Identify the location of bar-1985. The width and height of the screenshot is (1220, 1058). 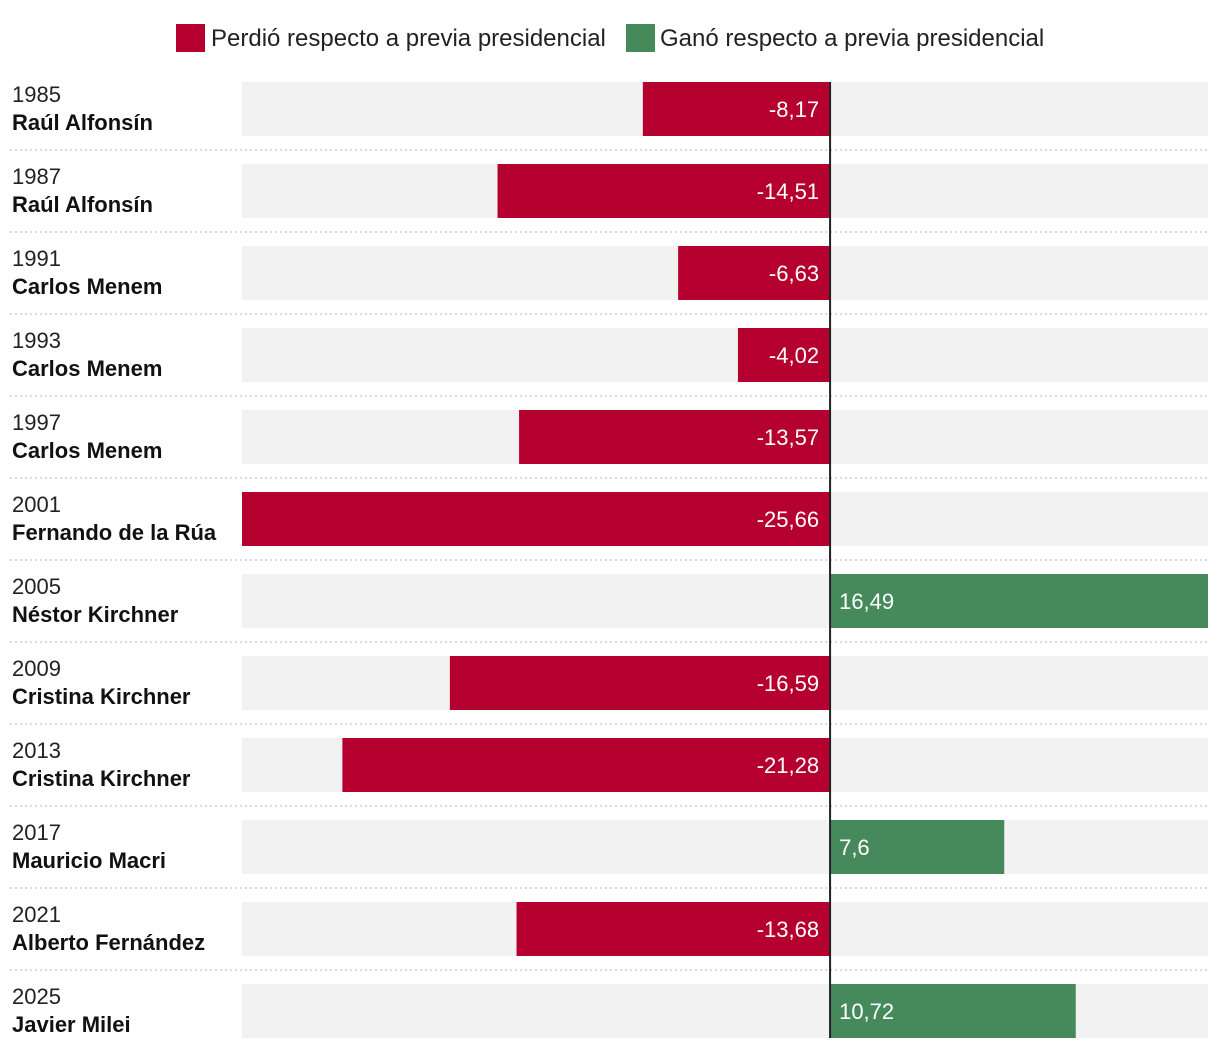
(736, 109).